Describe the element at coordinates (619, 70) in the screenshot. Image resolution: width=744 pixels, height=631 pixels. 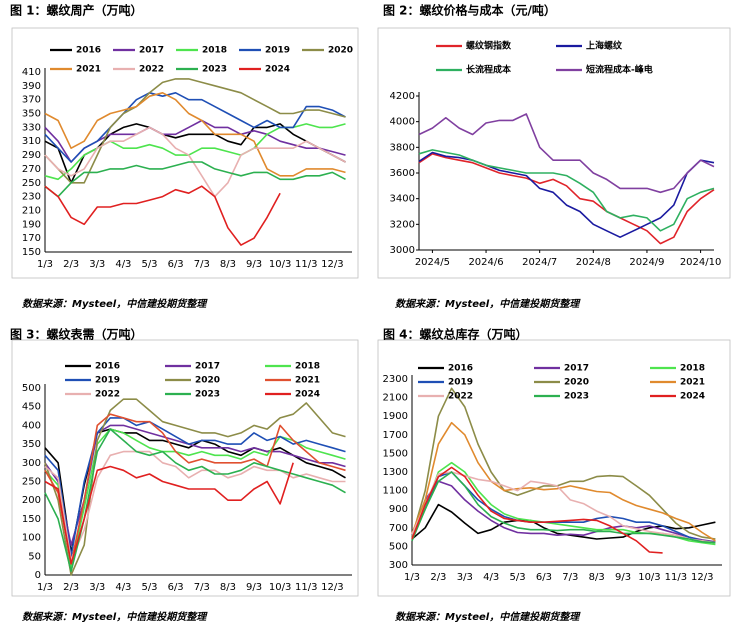
I see `legend-label: 短流程成本-峰电` at that location.